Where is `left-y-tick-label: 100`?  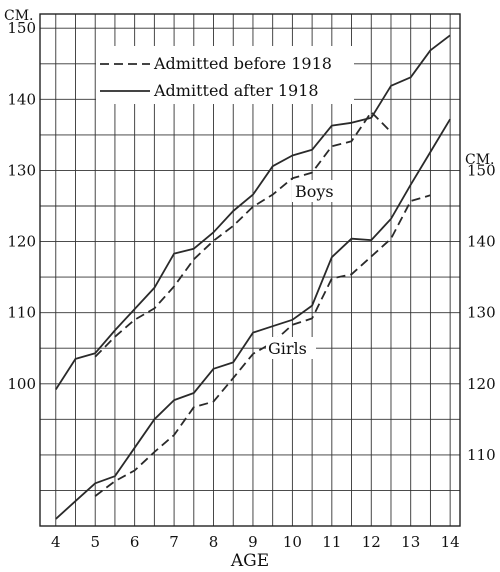 left-y-tick-label: 100 is located at coordinates (21, 384).